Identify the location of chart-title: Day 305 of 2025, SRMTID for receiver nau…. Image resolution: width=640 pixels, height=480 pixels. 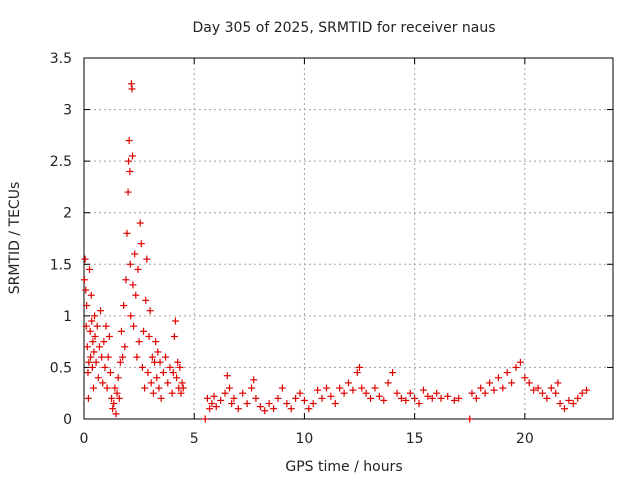
(343, 28).